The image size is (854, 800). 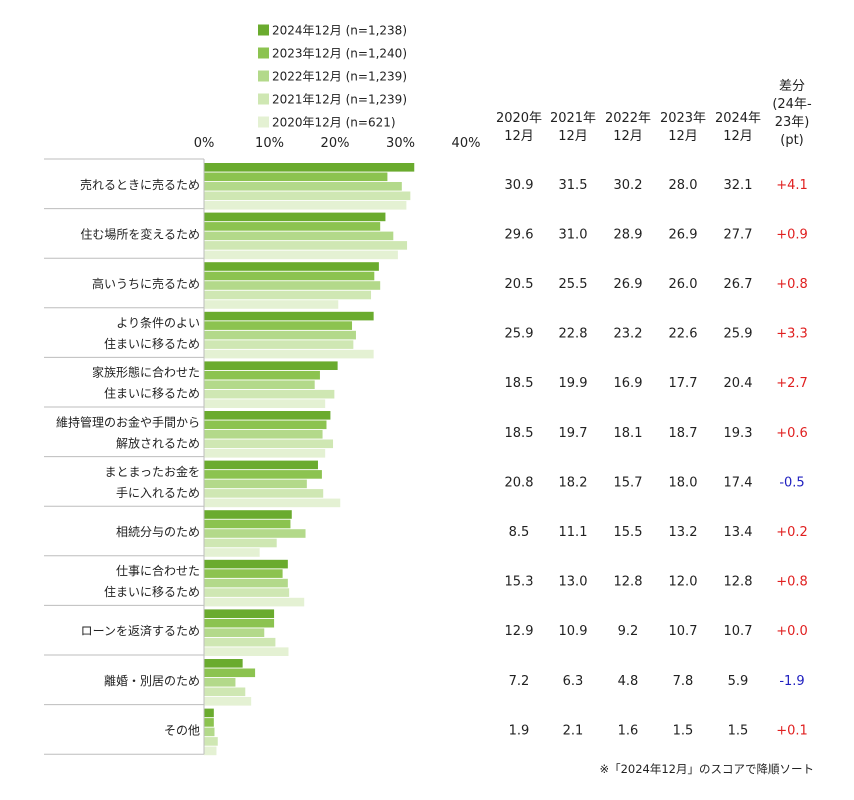 What do you see at coordinates (792, 532) in the screenshot?
I see `table-cell: +0.2` at bounding box center [792, 532].